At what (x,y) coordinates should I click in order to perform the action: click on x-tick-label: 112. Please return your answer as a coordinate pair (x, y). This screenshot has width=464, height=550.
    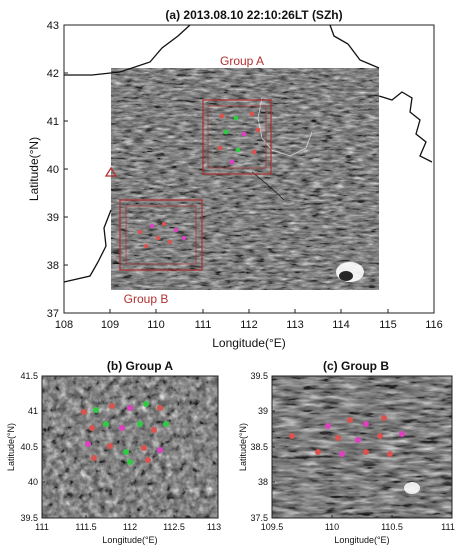
    Looking at the image, I should click on (249, 325).